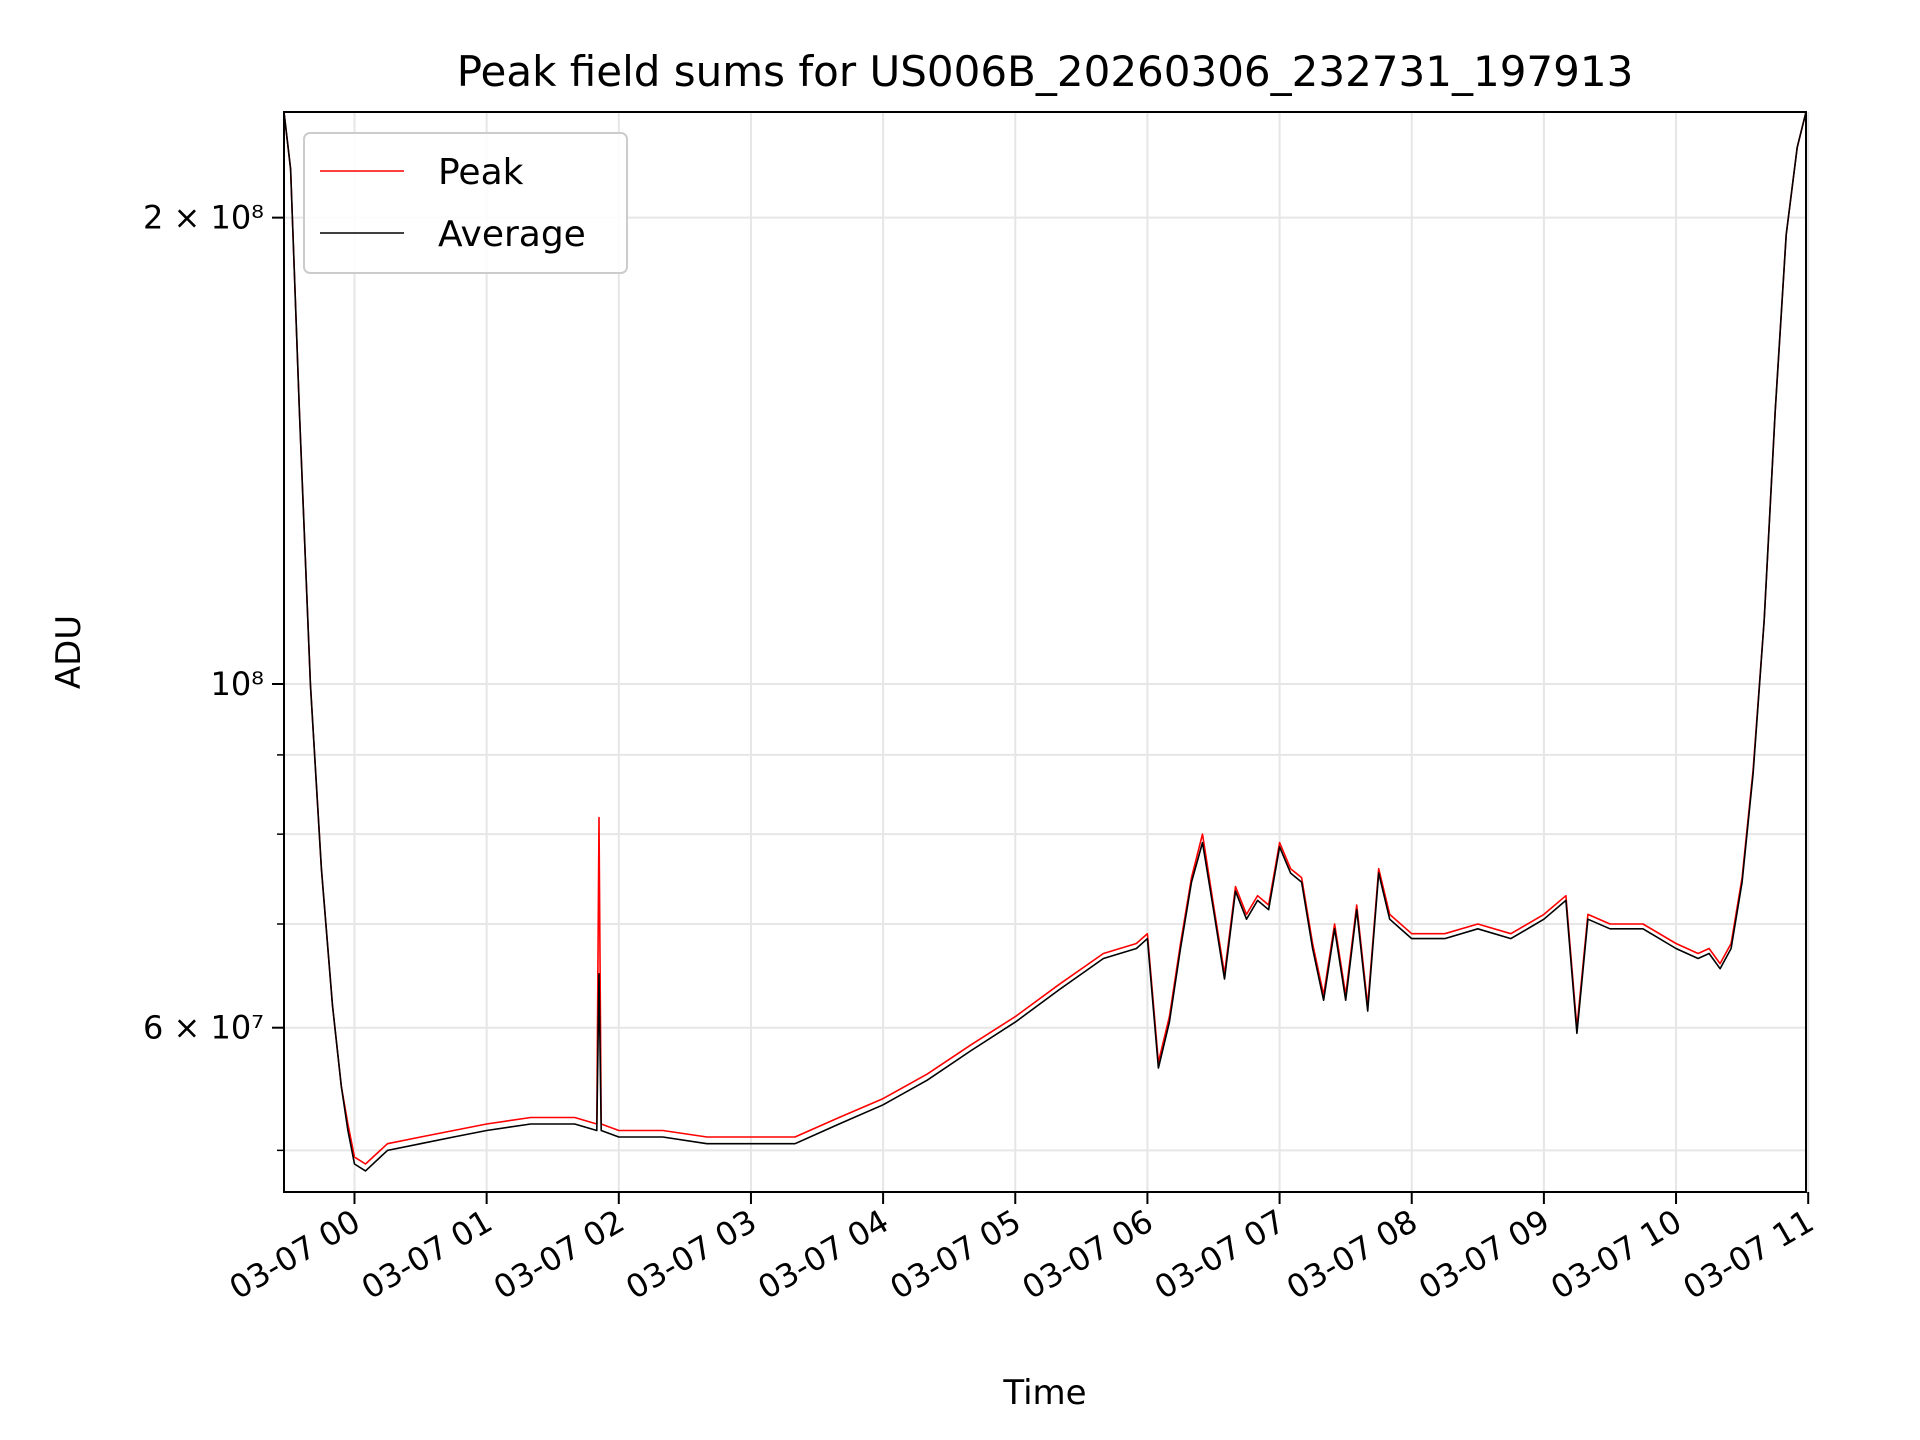  What do you see at coordinates (69, 652) in the screenshot?
I see `y-axis-title: ADU` at bounding box center [69, 652].